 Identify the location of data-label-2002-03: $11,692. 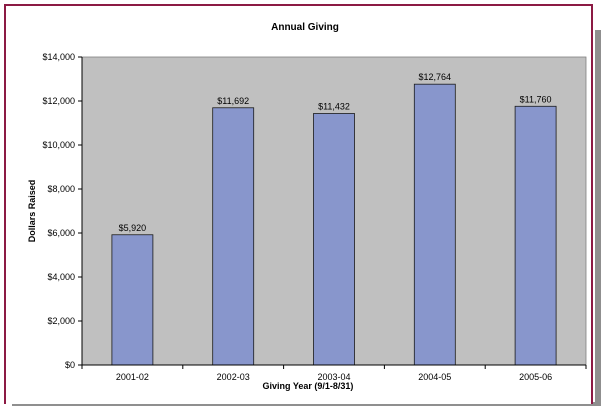
(233, 101).